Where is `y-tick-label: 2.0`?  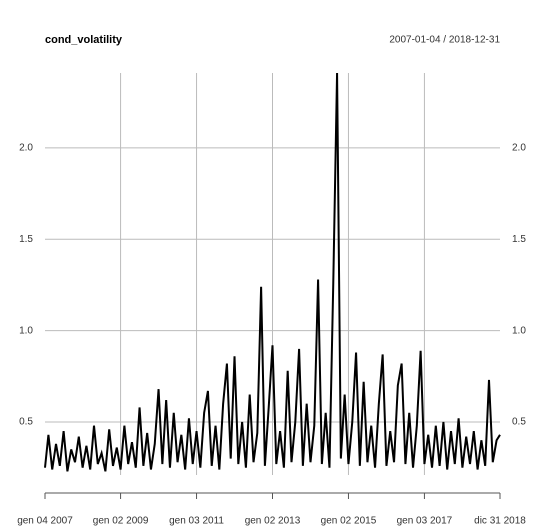 y-tick-label: 2.0 is located at coordinates (26, 148).